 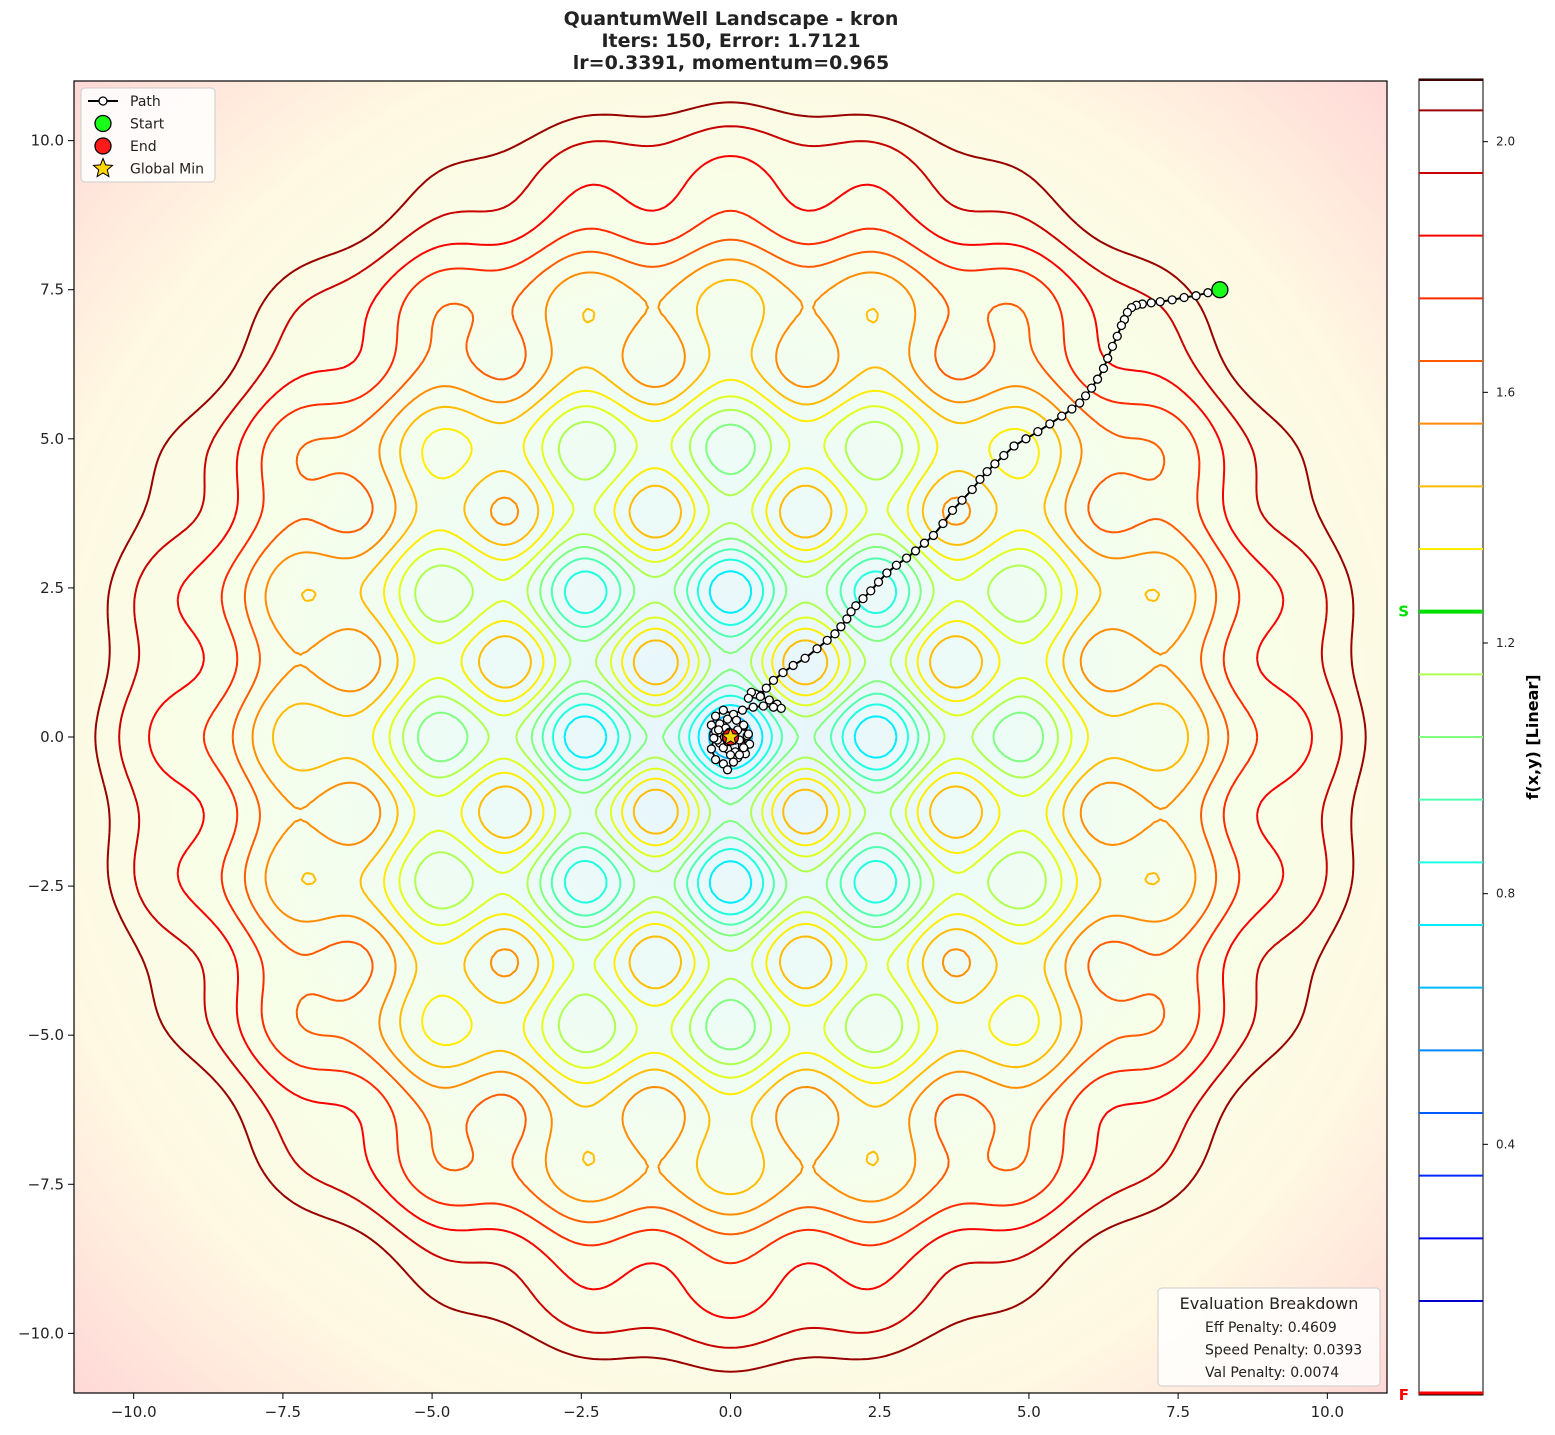 I want to click on x-tick-label: 10.0, so click(x=1327, y=1412).